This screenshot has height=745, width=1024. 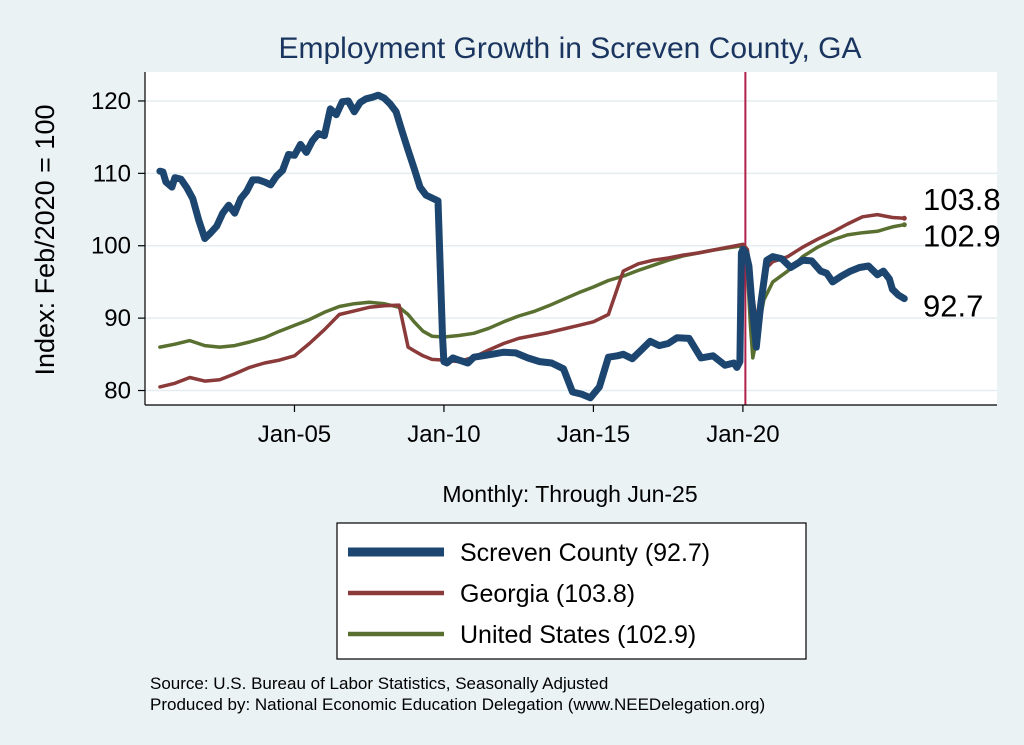 What do you see at coordinates (962, 236) in the screenshot?
I see `end-label-united-states: 102.9` at bounding box center [962, 236].